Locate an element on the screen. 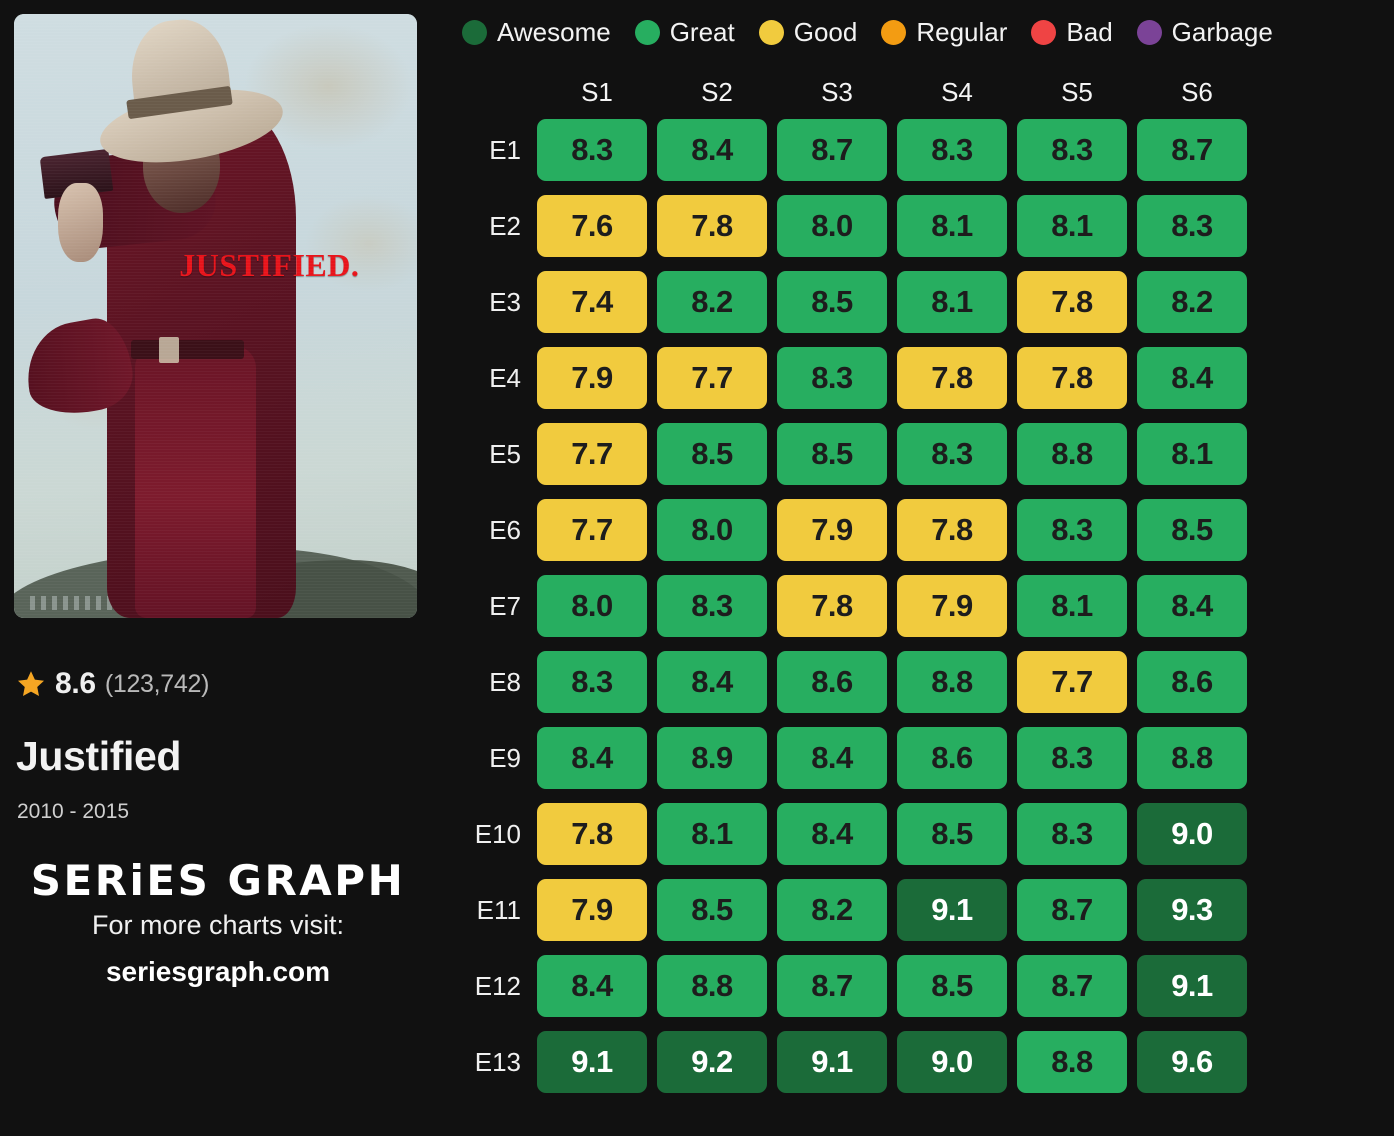 The image size is (1394, 1136). rating-cell-container: 9.2 is located at coordinates (717, 1062).